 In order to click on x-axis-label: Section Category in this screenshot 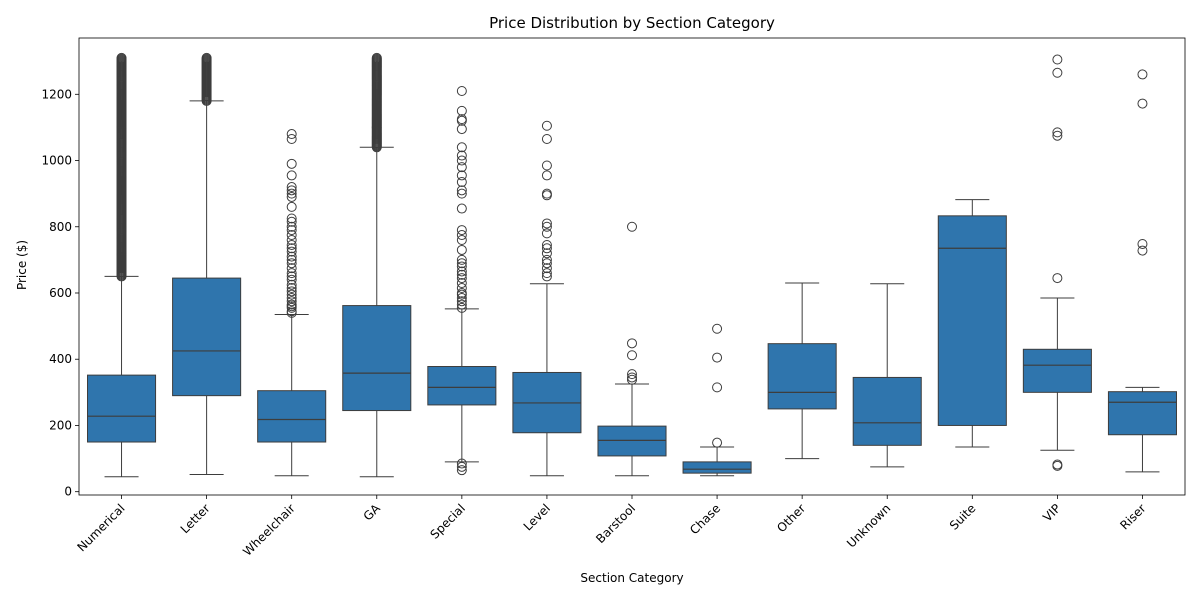, I will do `click(631, 578)`.